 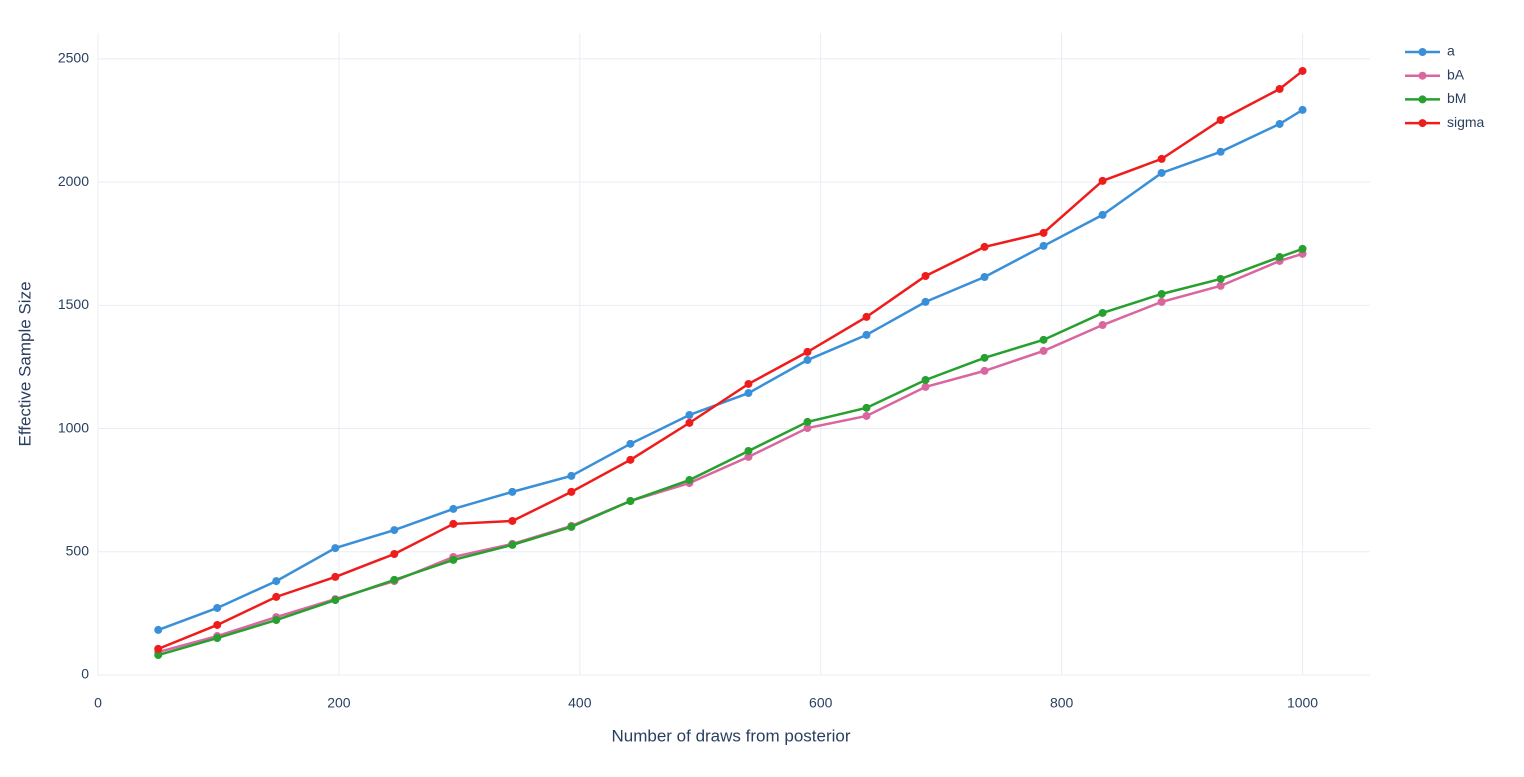 What do you see at coordinates (1466, 122) in the screenshot?
I see `legend-label: sigma` at bounding box center [1466, 122].